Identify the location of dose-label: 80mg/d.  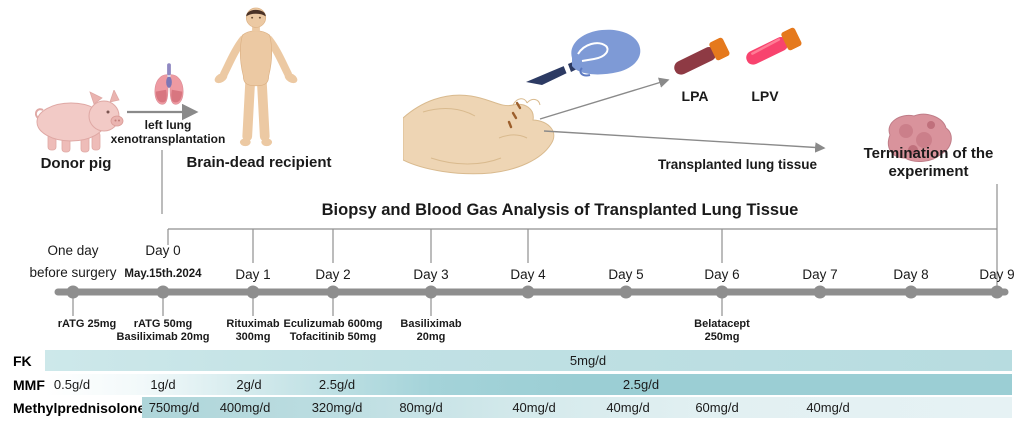
(421, 407).